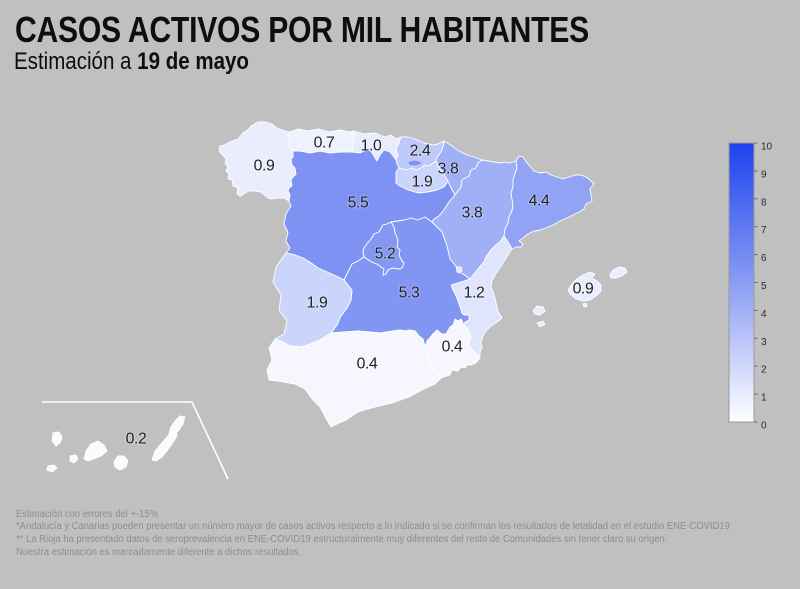 This screenshot has height=589, width=800. Describe the element at coordinates (420, 151) in the screenshot. I see `svg-text: 2.4` at that location.